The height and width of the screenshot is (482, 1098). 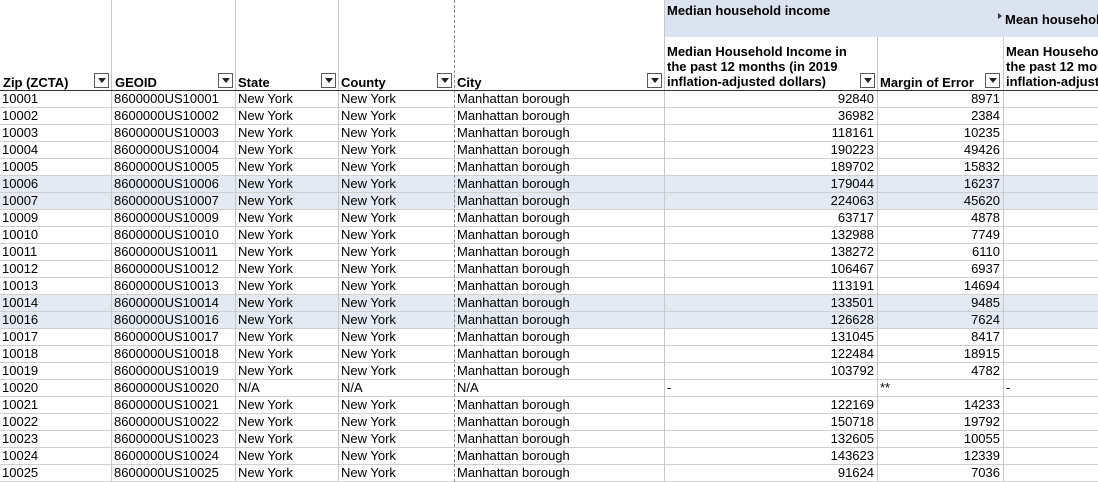 I want to click on median-income-cell: 122484, so click(x=852, y=353).